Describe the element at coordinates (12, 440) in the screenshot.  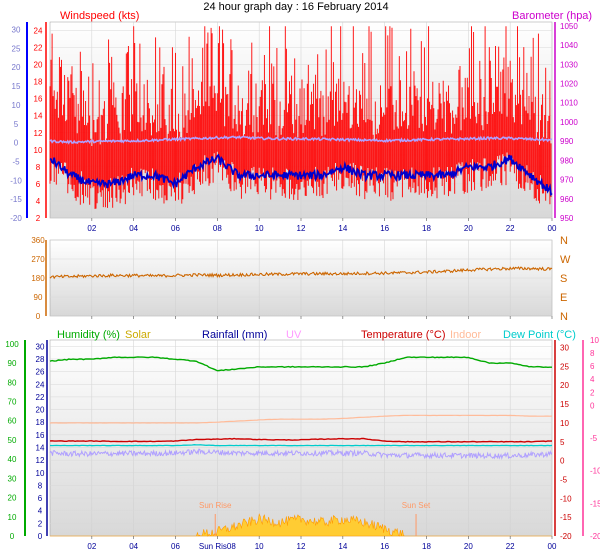
I see `panel3-humidity-tick-label: 50` at that location.